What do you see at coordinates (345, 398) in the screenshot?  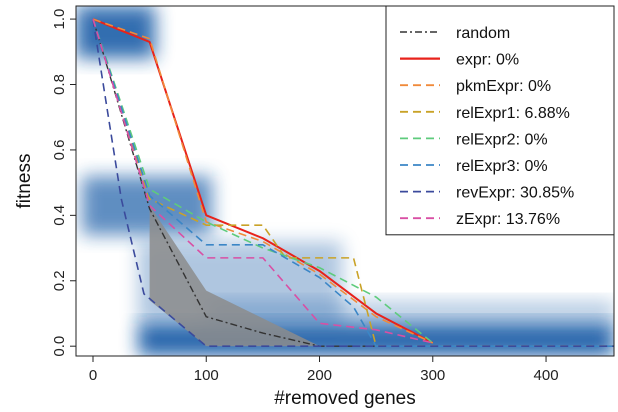 I see `x-axis-title: #removed genes` at bounding box center [345, 398].